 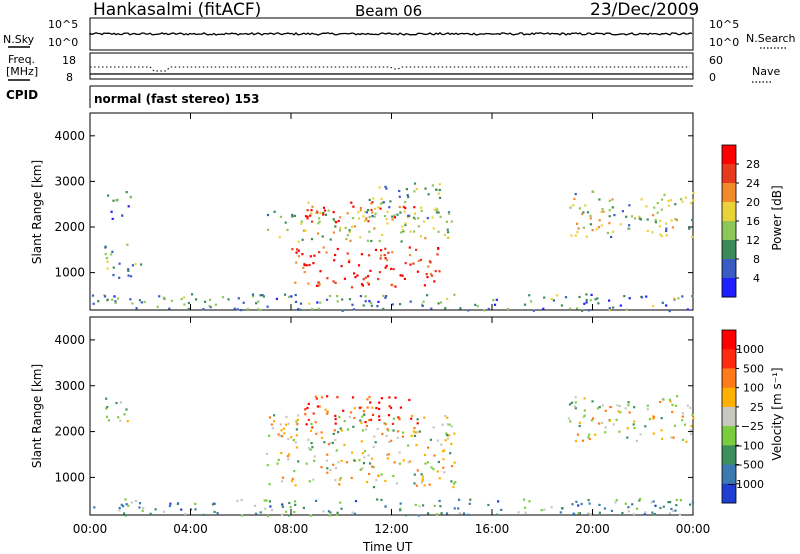 What do you see at coordinates (69, 273) in the screenshot?
I see `power-ytick-label: 1000` at bounding box center [69, 273].